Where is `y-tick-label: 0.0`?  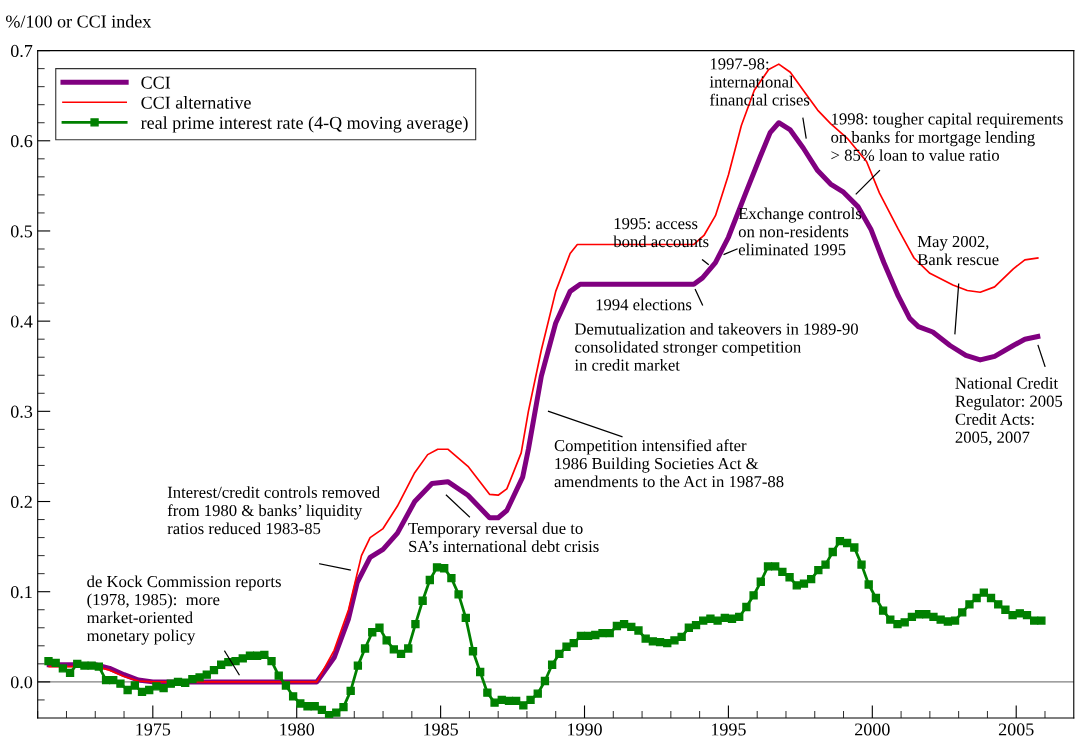 y-tick-label: 0.0 is located at coordinates (21, 682).